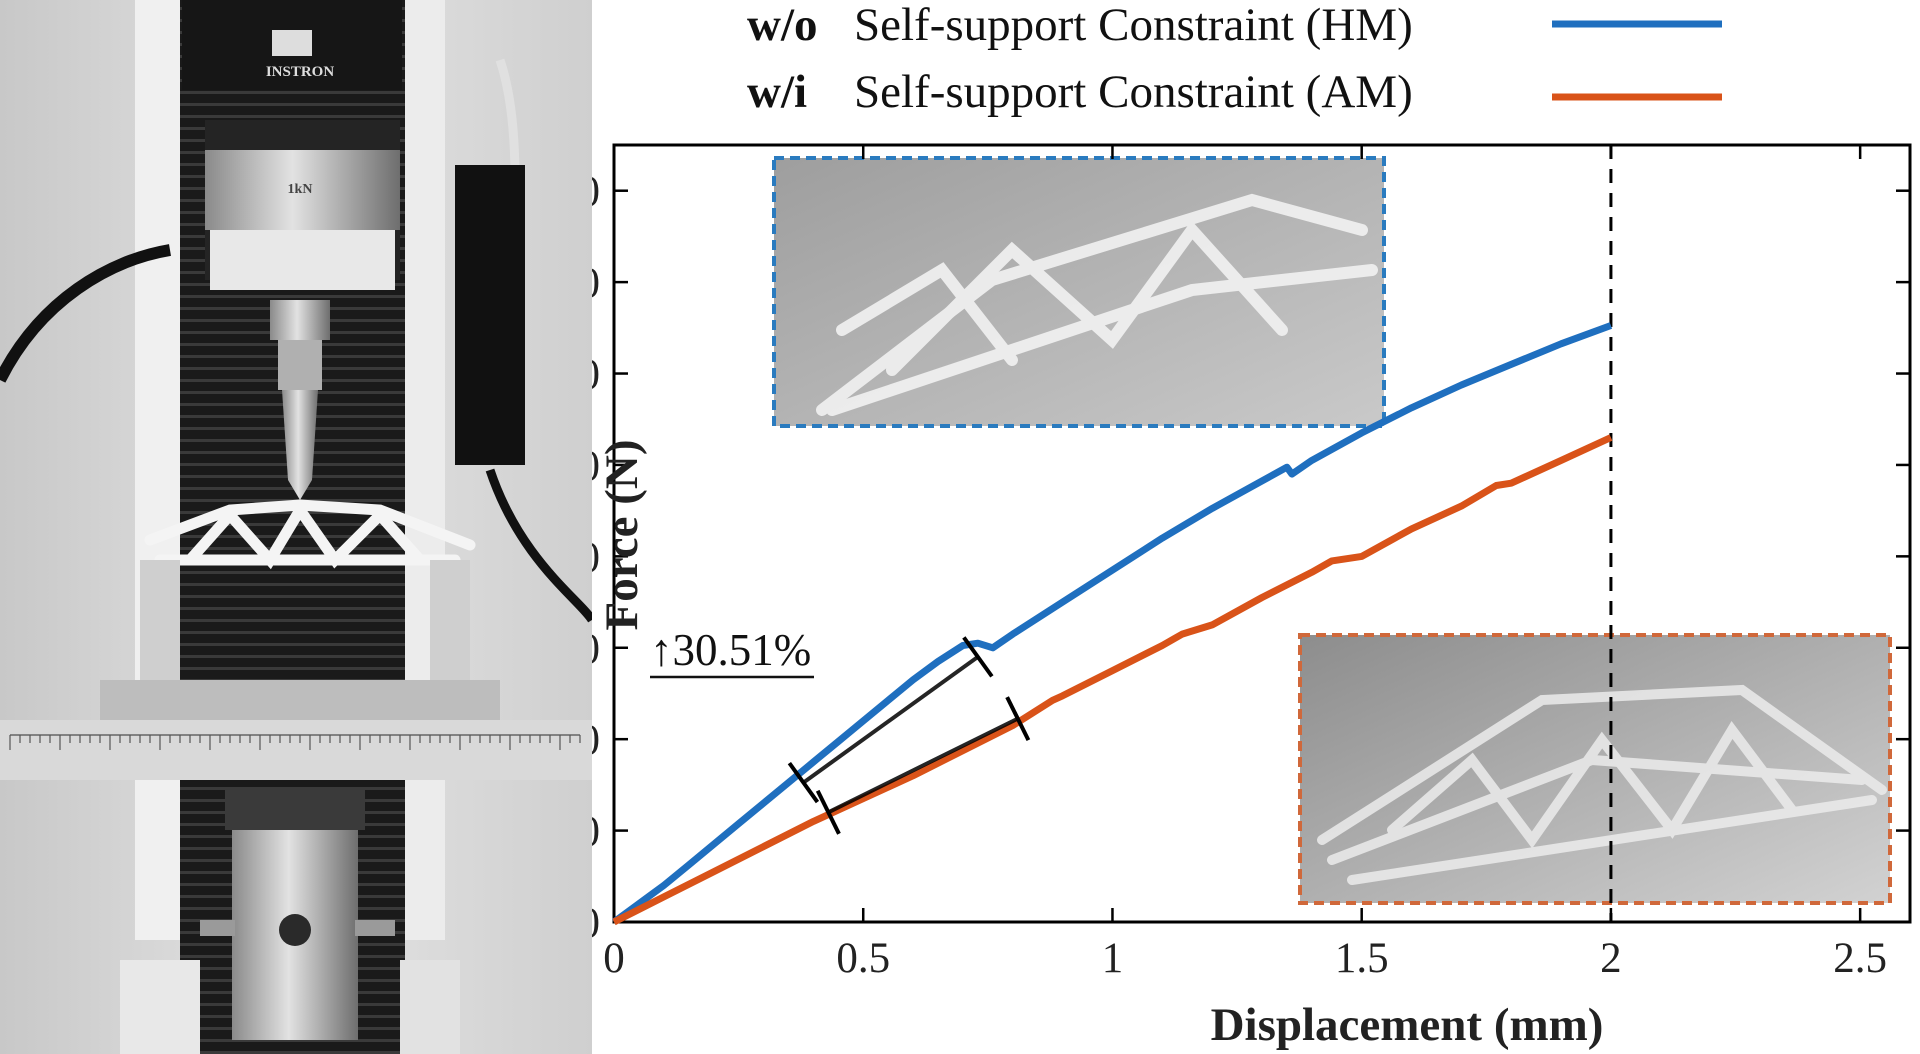 The image size is (1920, 1054). What do you see at coordinates (300, 189) in the screenshot?
I see `load-cell-label: 1kN` at bounding box center [300, 189].